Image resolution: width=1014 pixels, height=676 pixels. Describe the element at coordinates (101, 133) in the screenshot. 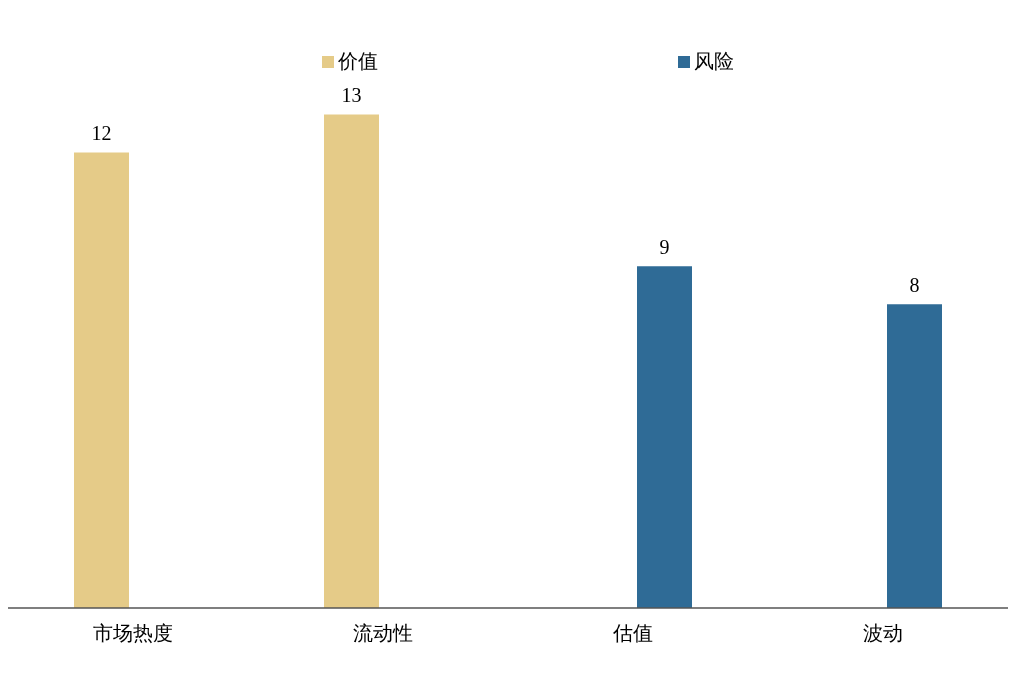

I see `data-label: 12` at that location.